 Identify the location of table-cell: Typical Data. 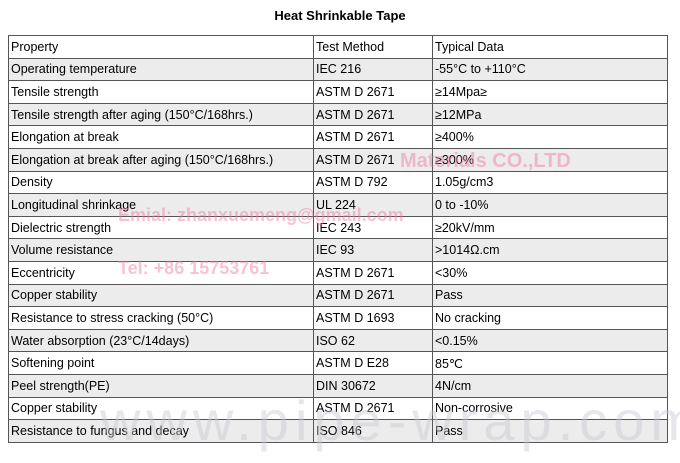
(550, 47).